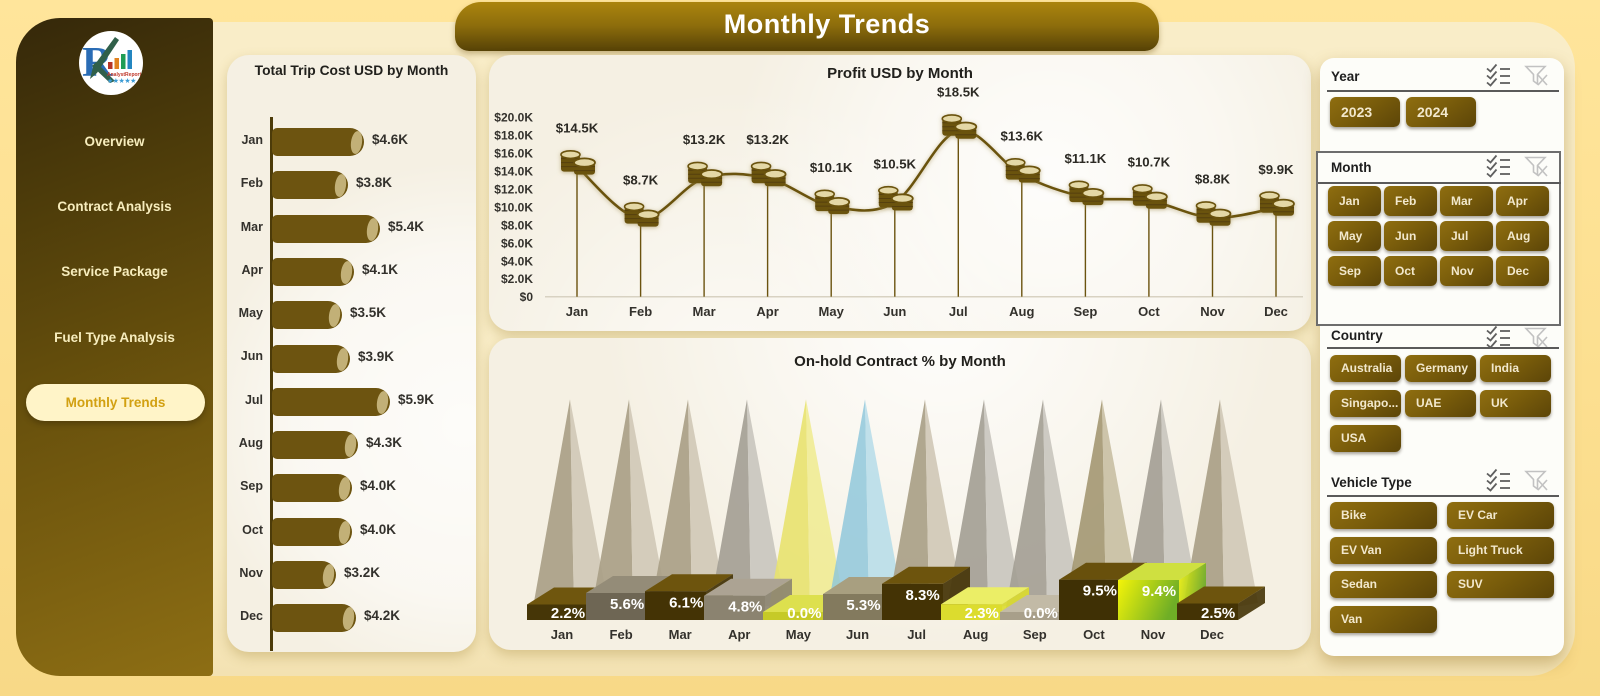 Image resolution: width=1600 pixels, height=696 pixels. Describe the element at coordinates (577, 128) in the screenshot. I see `svg-text: $14.5K` at that location.